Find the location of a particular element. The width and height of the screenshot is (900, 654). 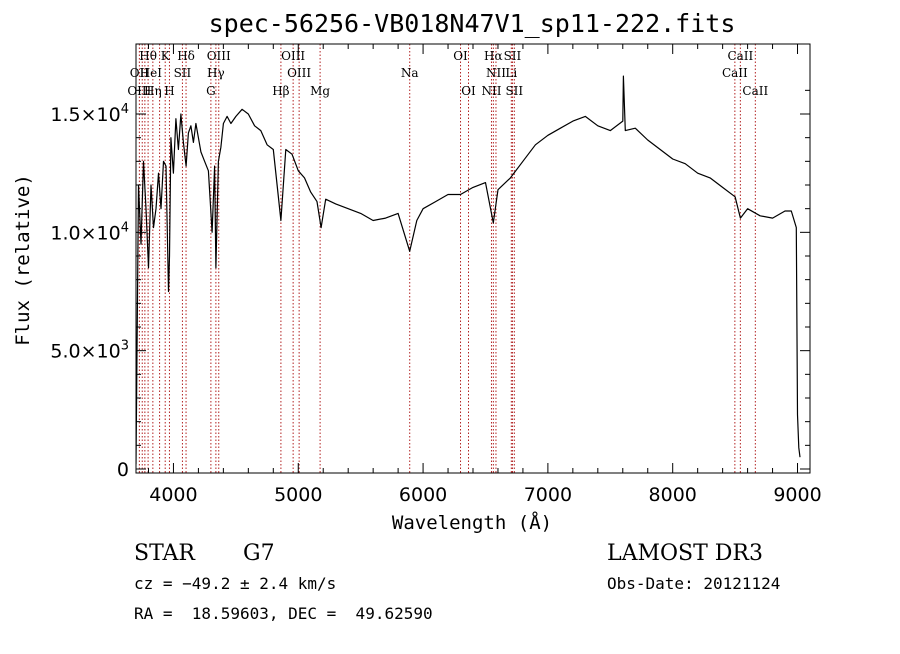

ra-dec-coordinates: RA = 18.59603, DEC = 49.62590 is located at coordinates (283, 613).